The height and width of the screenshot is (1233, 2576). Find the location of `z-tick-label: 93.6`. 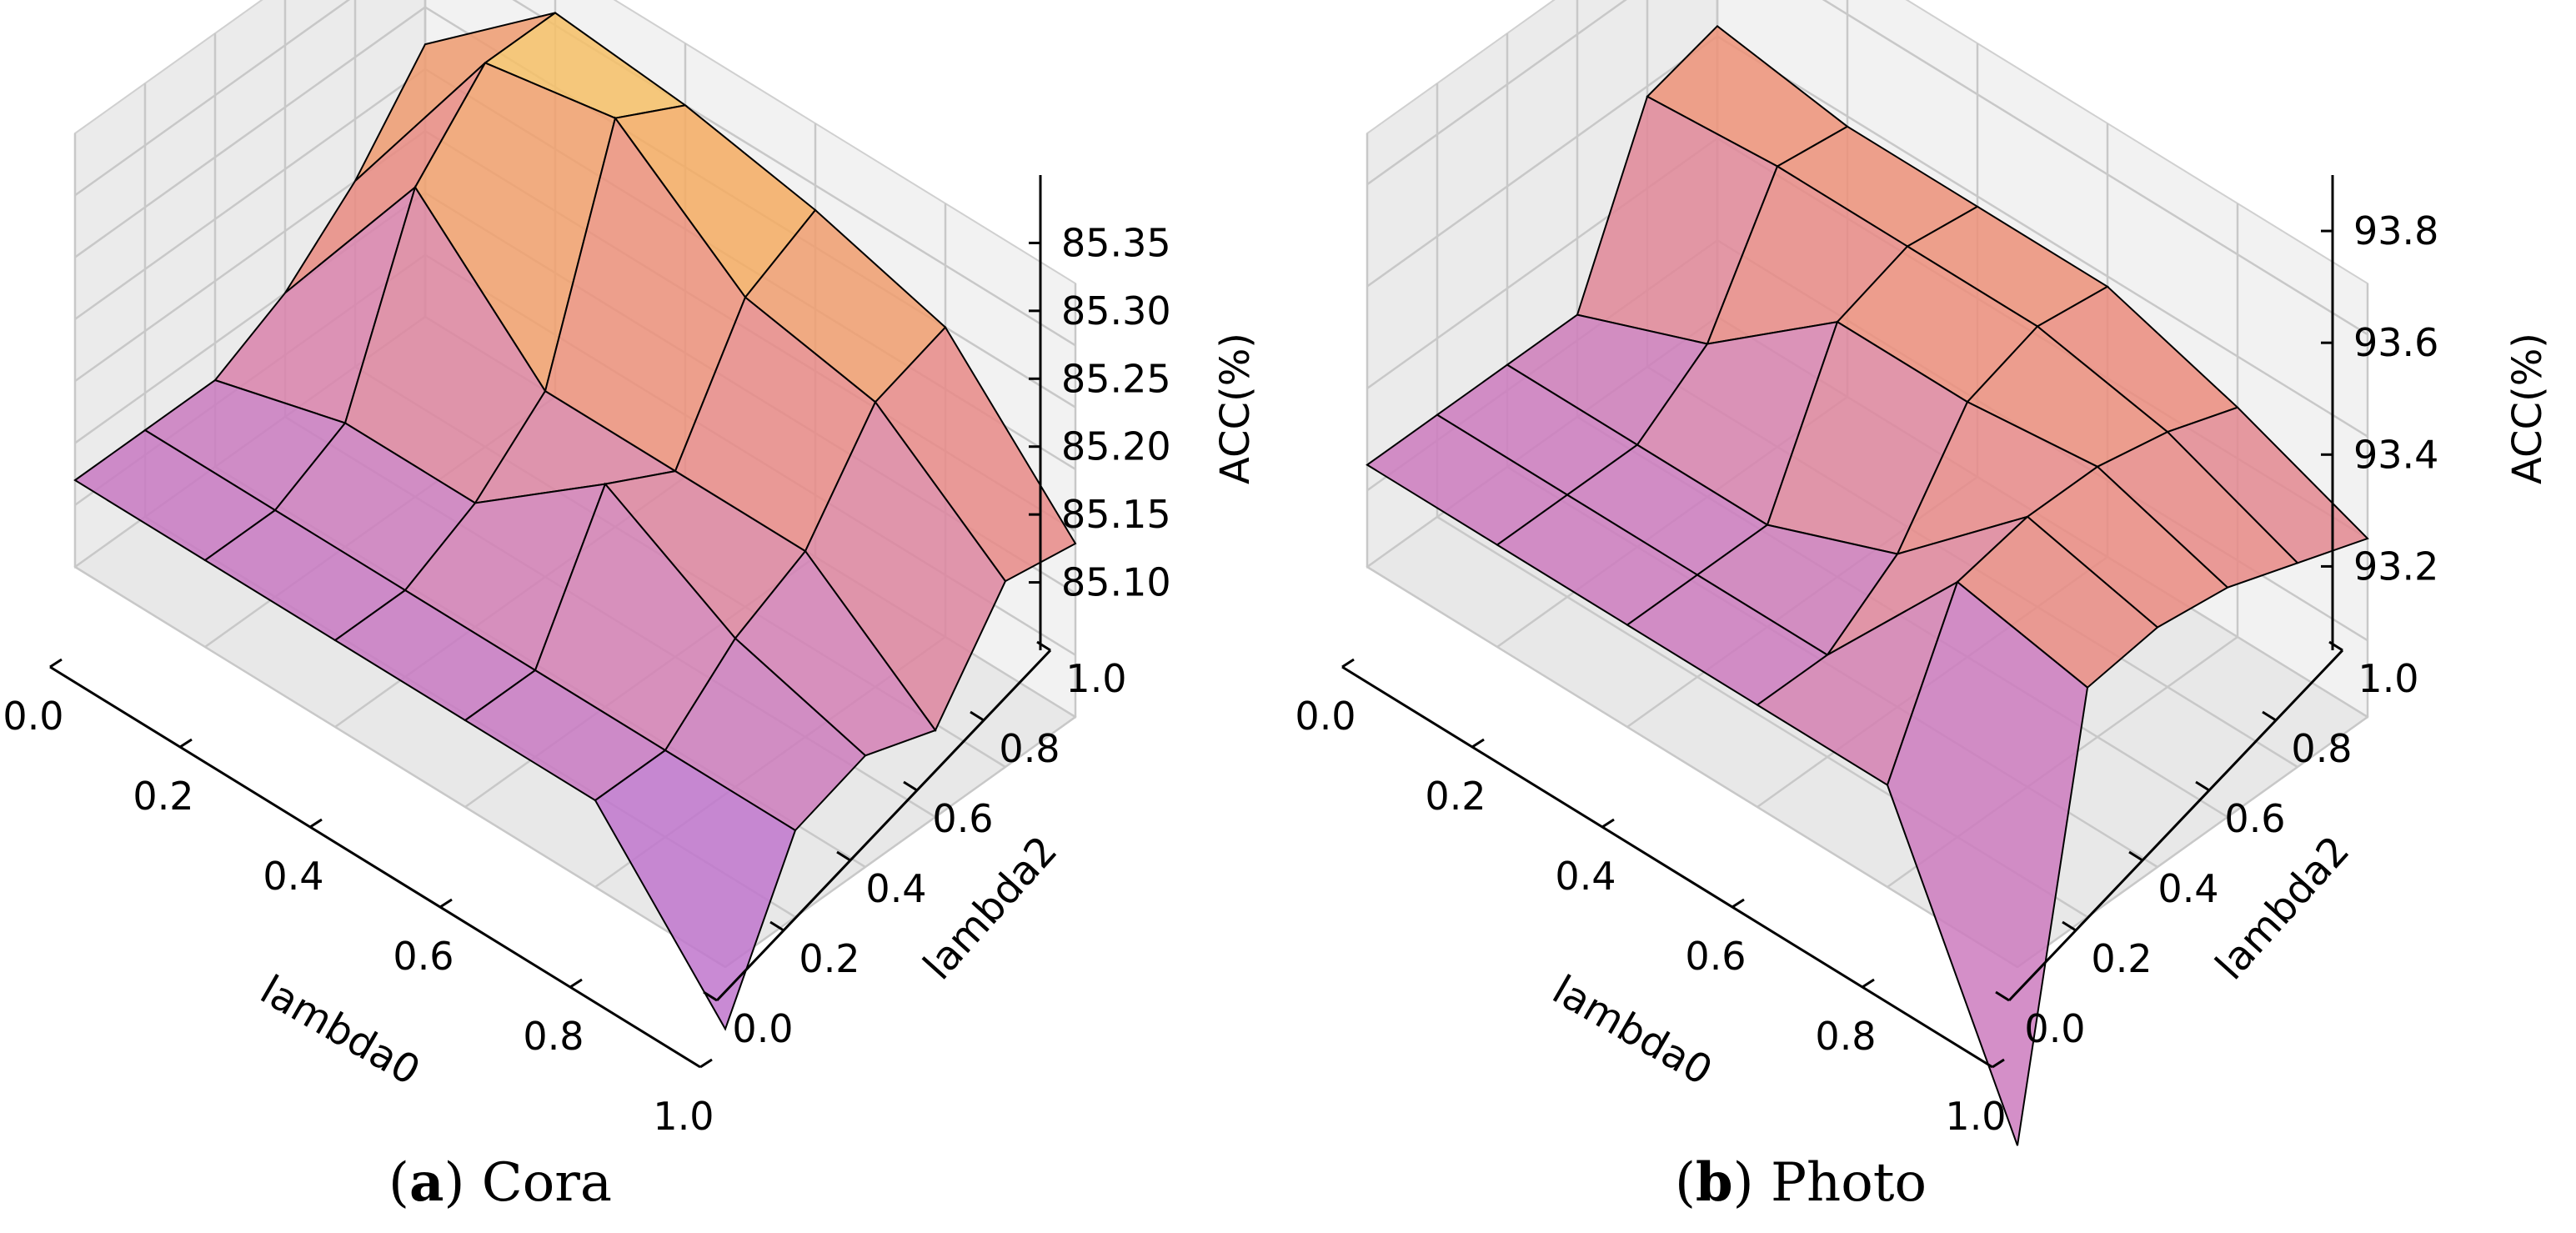

z-tick-label: 93.6 is located at coordinates (2395, 342).